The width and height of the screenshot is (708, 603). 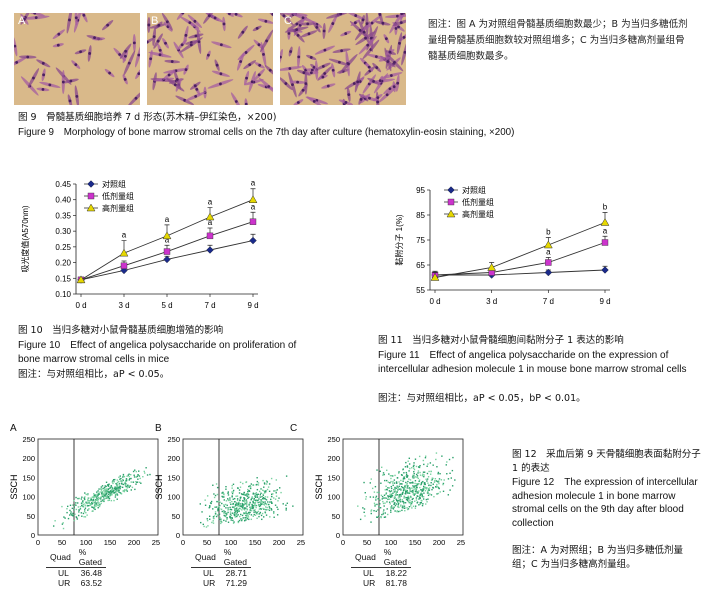 What do you see at coordinates (396, 583) in the screenshot?
I see `gated-value: 81.78` at bounding box center [396, 583].